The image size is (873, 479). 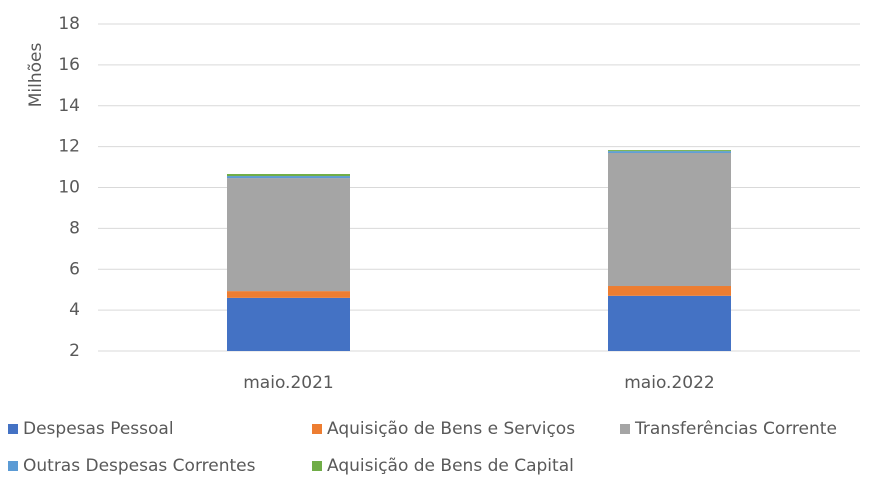 What do you see at coordinates (74, 269) in the screenshot?
I see `y-tick-label: 6` at bounding box center [74, 269].